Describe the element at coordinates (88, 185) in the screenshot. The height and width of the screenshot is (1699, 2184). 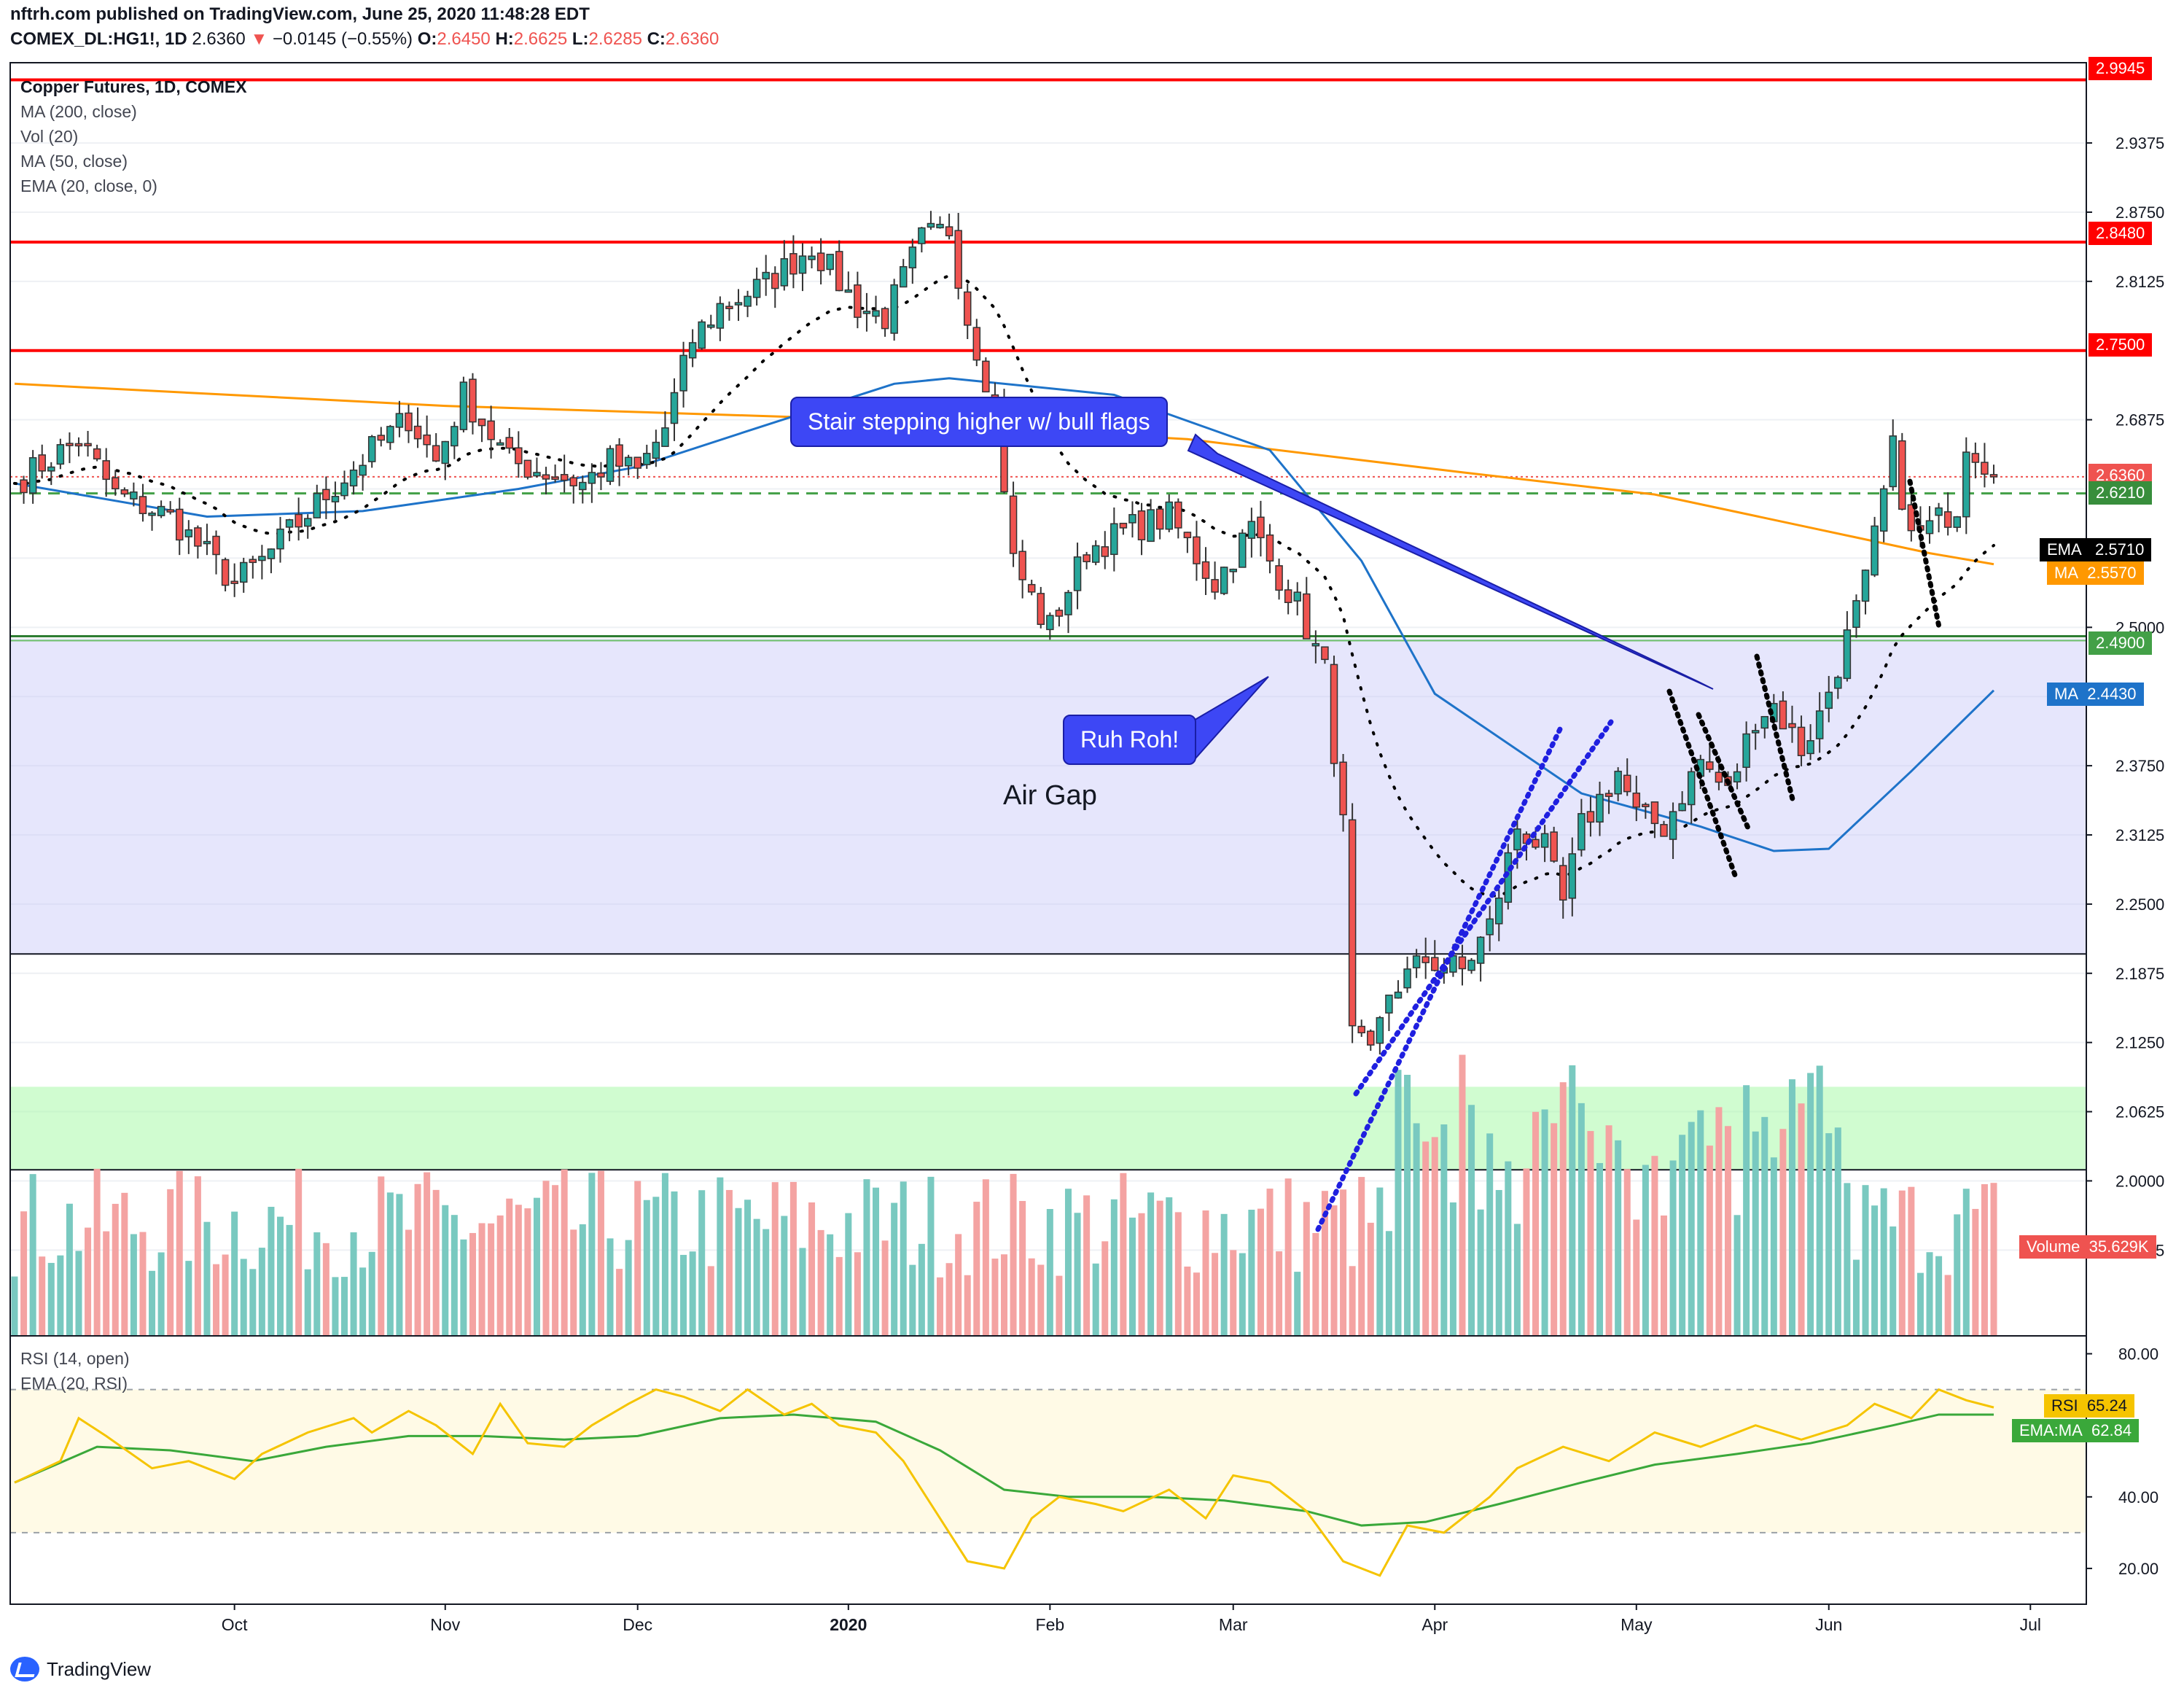
I see `legend-ema: EMA (20, close, 0)` at that location.